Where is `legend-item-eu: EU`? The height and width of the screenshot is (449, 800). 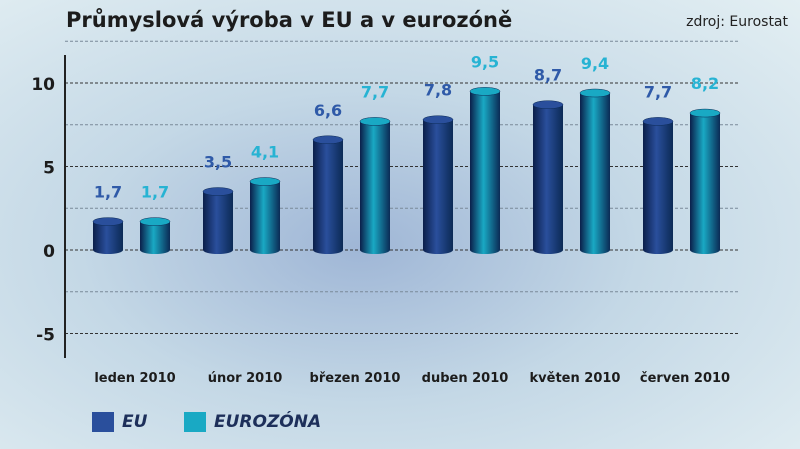 legend-item-eu: EU is located at coordinates (119, 422).